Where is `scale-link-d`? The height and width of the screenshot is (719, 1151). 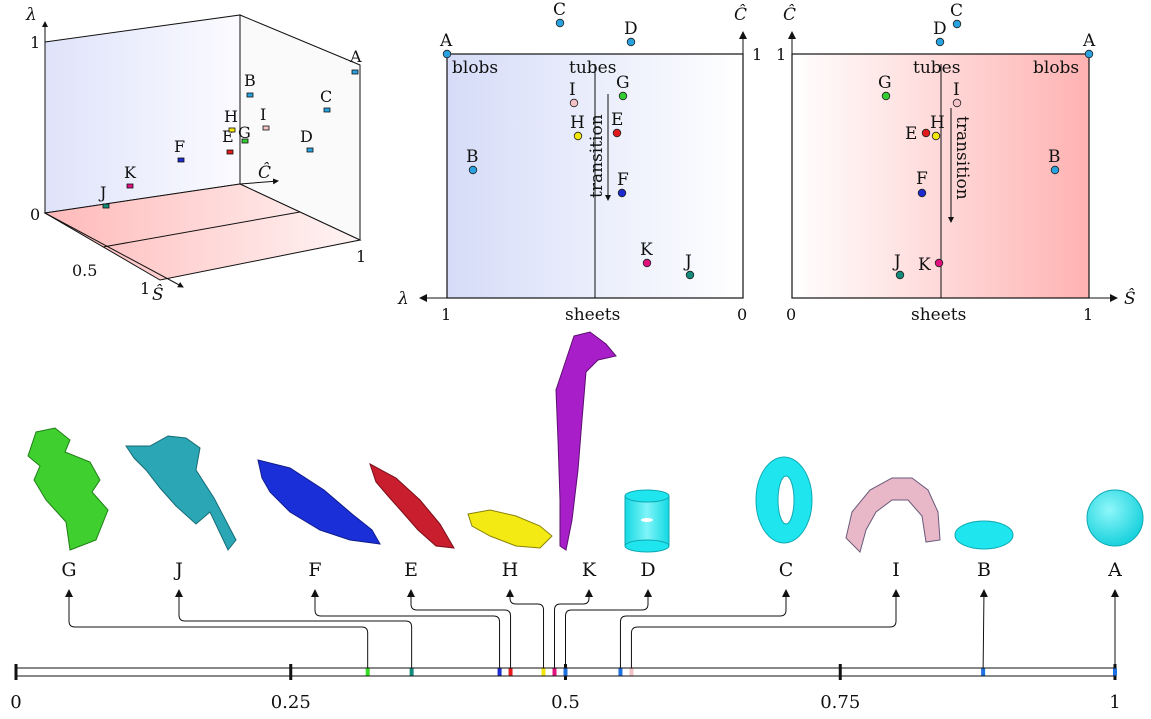
scale-link-d is located at coordinates (608, 628).